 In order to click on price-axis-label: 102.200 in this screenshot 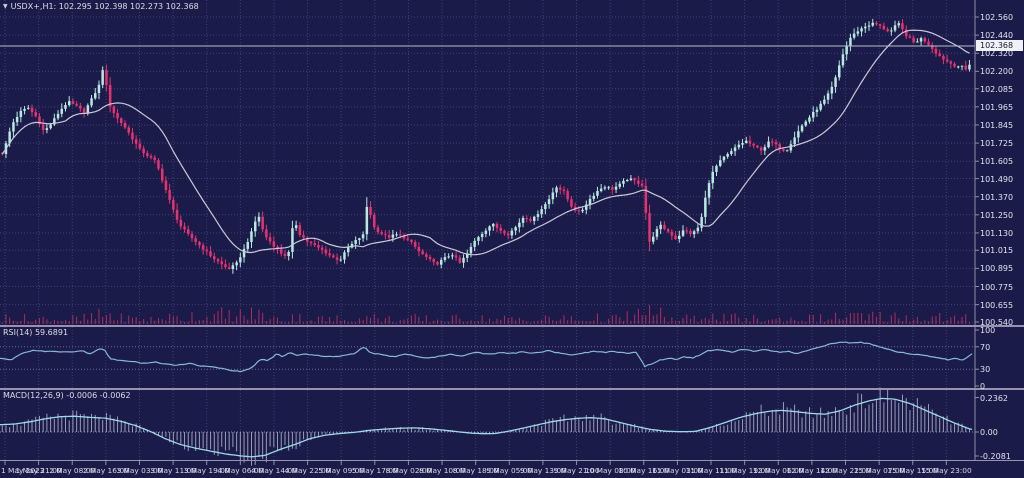, I will do `click(997, 72)`.